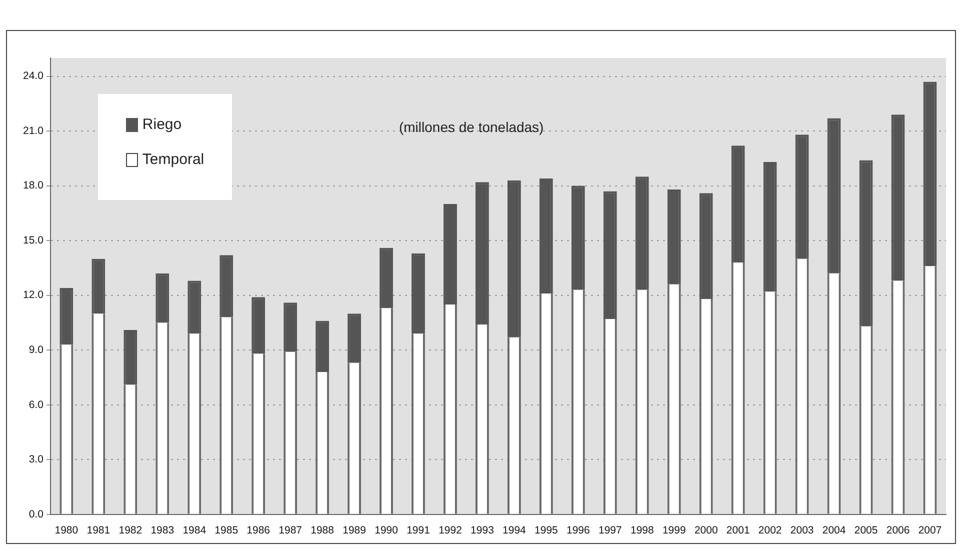  Describe the element at coordinates (706, 530) in the screenshot. I see `x-tick-label: 2000` at that location.